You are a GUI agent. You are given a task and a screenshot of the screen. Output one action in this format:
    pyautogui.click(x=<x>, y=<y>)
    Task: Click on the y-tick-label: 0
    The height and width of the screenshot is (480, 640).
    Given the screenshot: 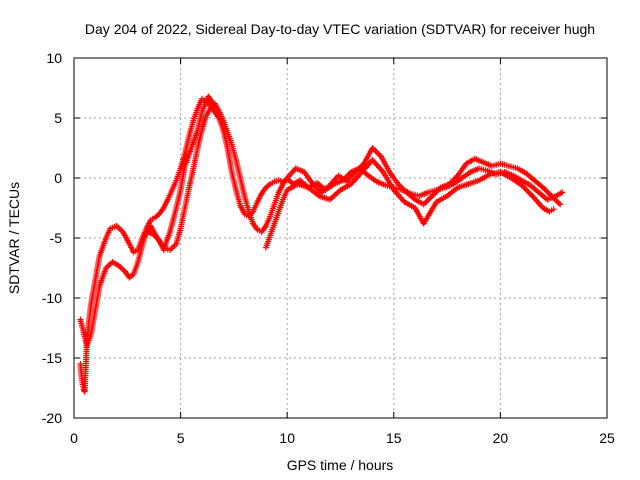 What is the action you would take?
    pyautogui.click(x=58, y=178)
    